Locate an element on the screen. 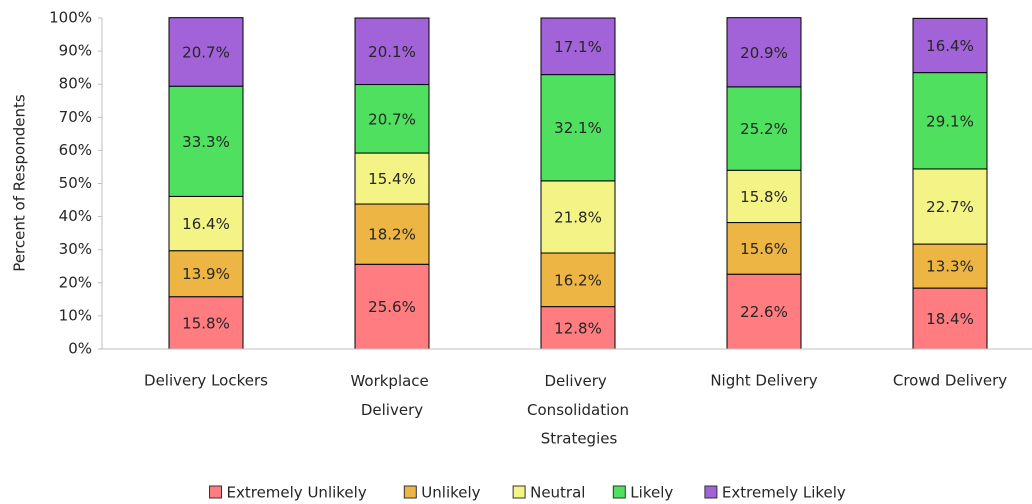  y-tick-label: 100% is located at coordinates (70, 18).